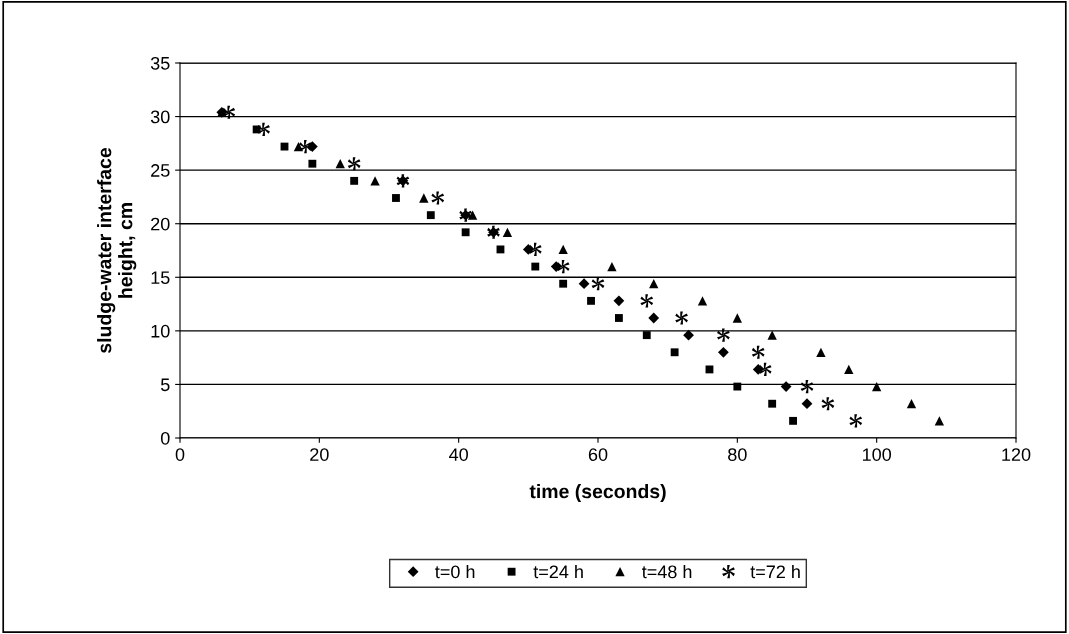 The image size is (1069, 634). I want to click on x-tick-label: 100, so click(877, 454).